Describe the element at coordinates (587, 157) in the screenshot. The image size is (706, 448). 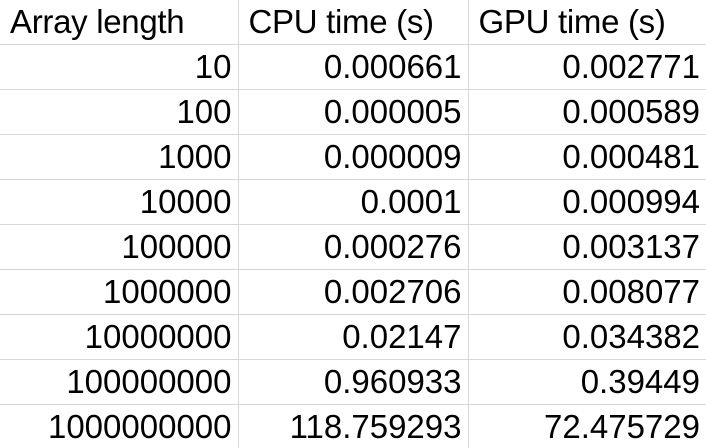
I see `cell-gpu-time: 0.000481` at that location.